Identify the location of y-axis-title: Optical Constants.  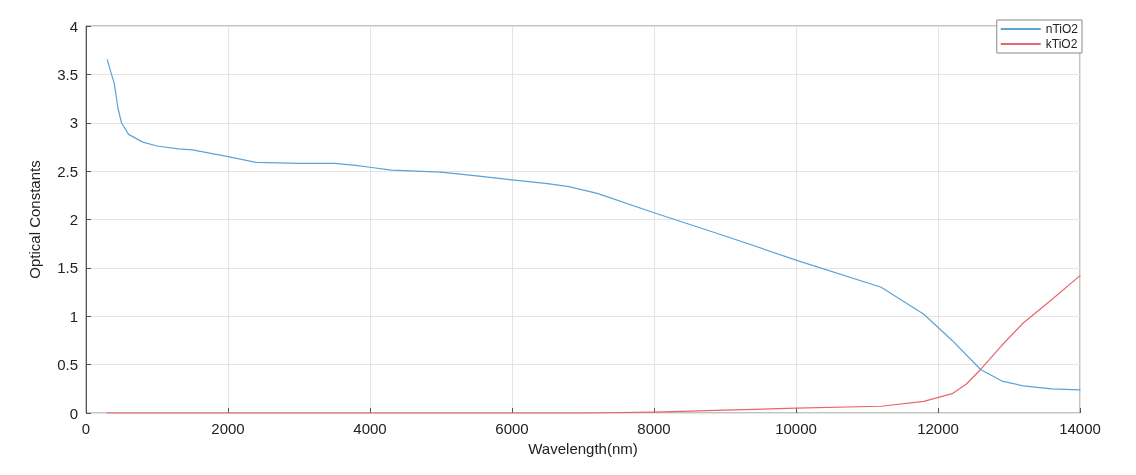
(34, 219).